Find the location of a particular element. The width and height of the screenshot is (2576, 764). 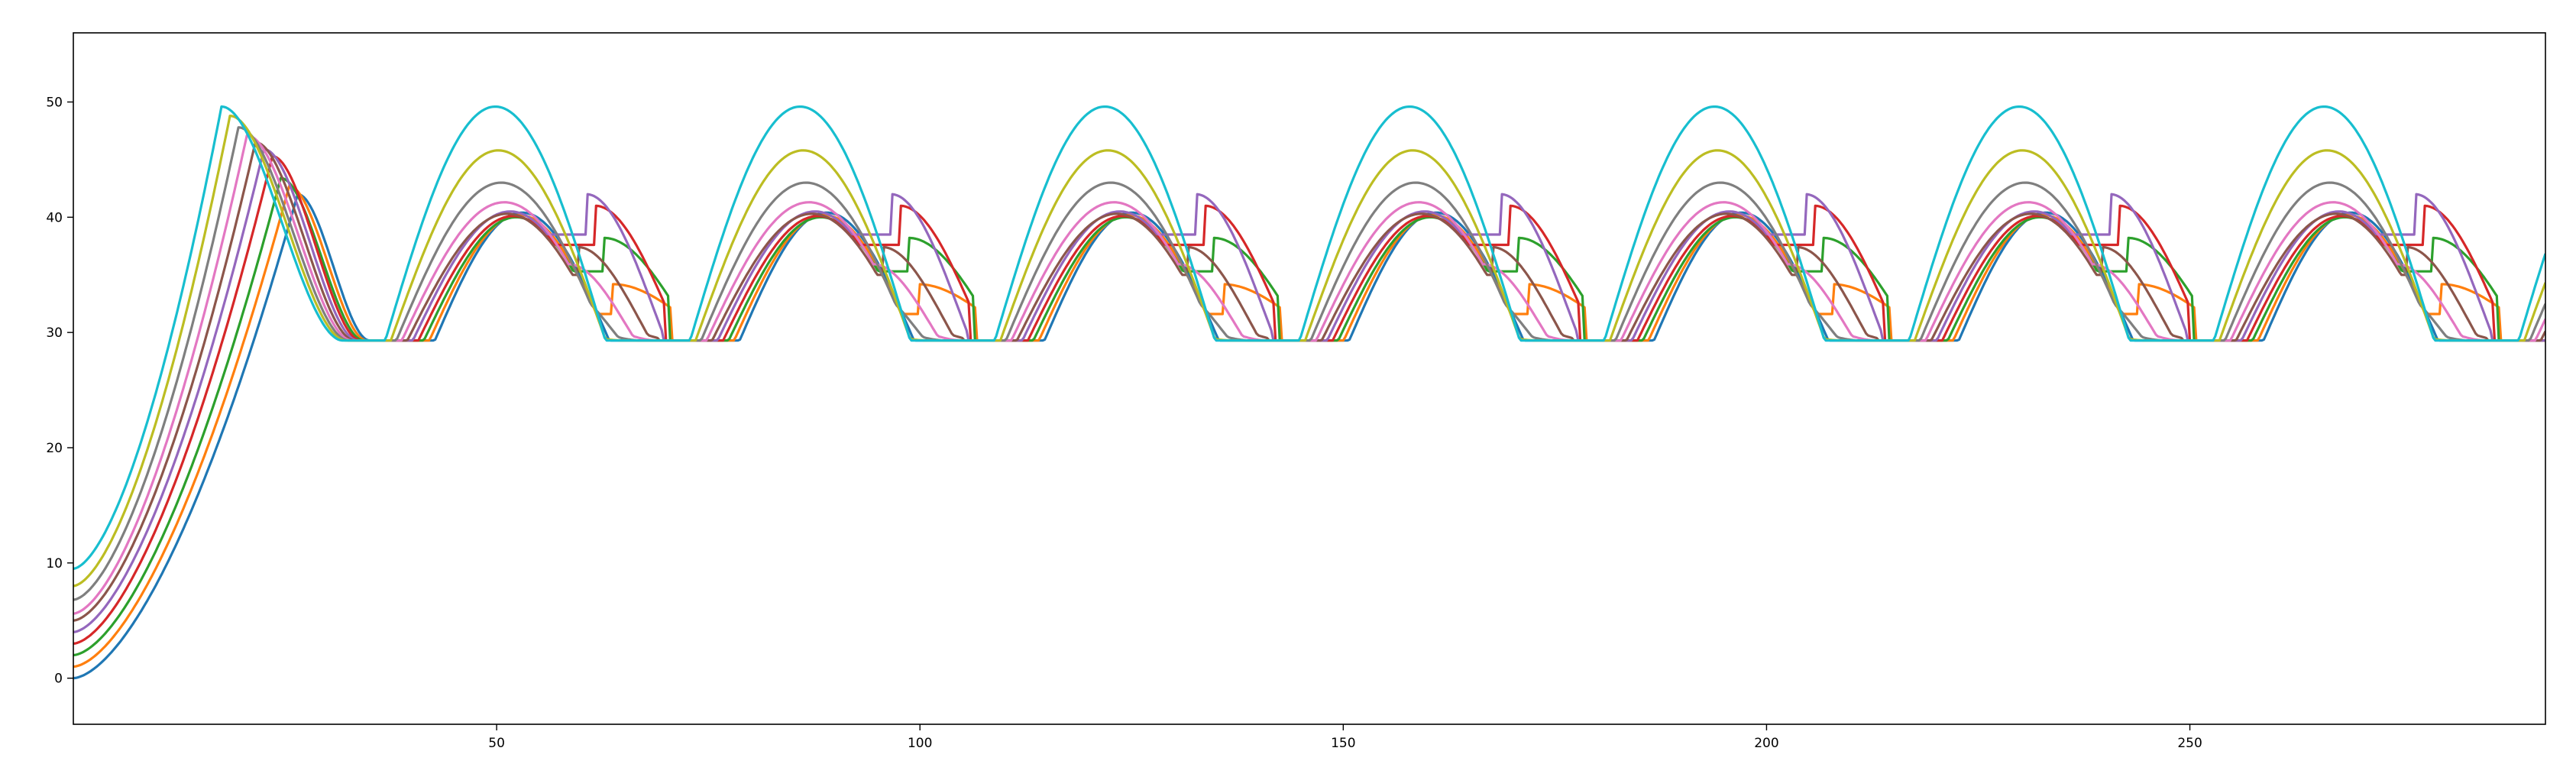

y-tick-label: 40 is located at coordinates (54, 217).